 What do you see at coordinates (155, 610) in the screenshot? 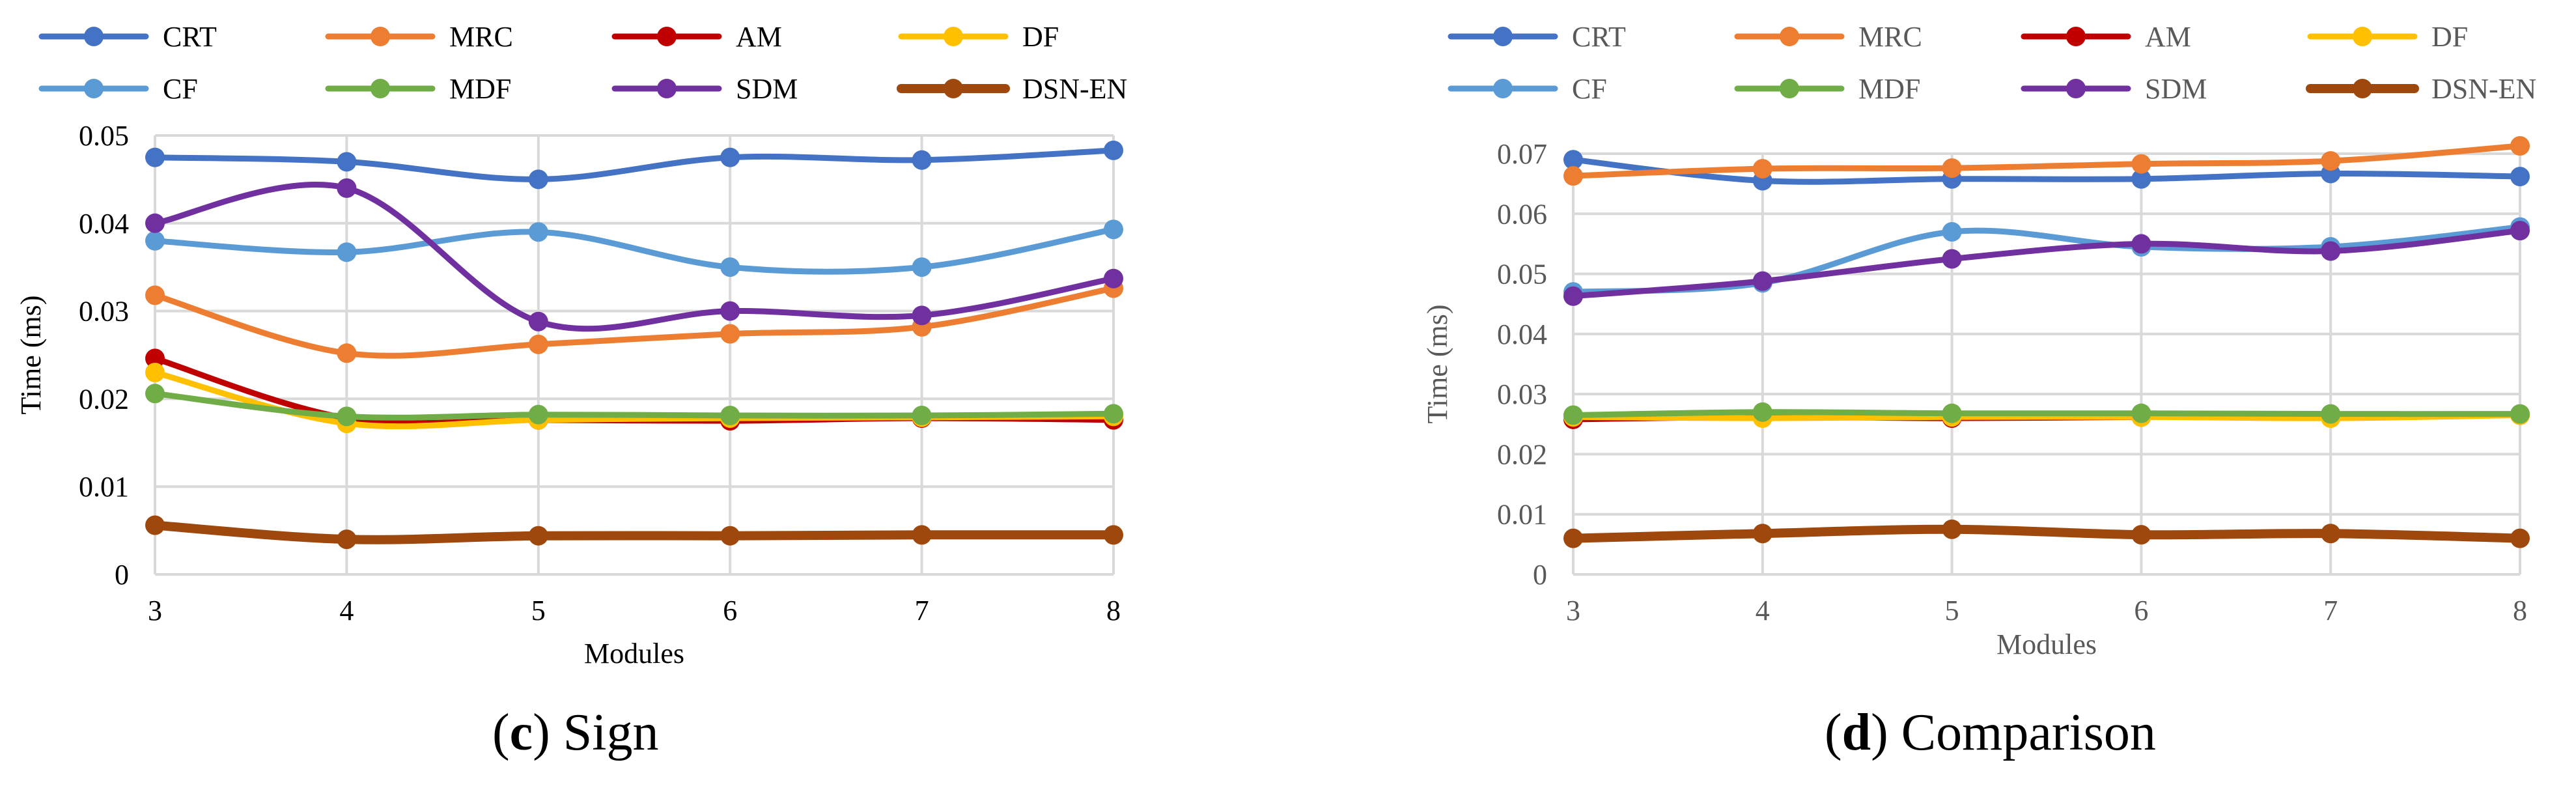
I see `x-tick-label: 3` at bounding box center [155, 610].